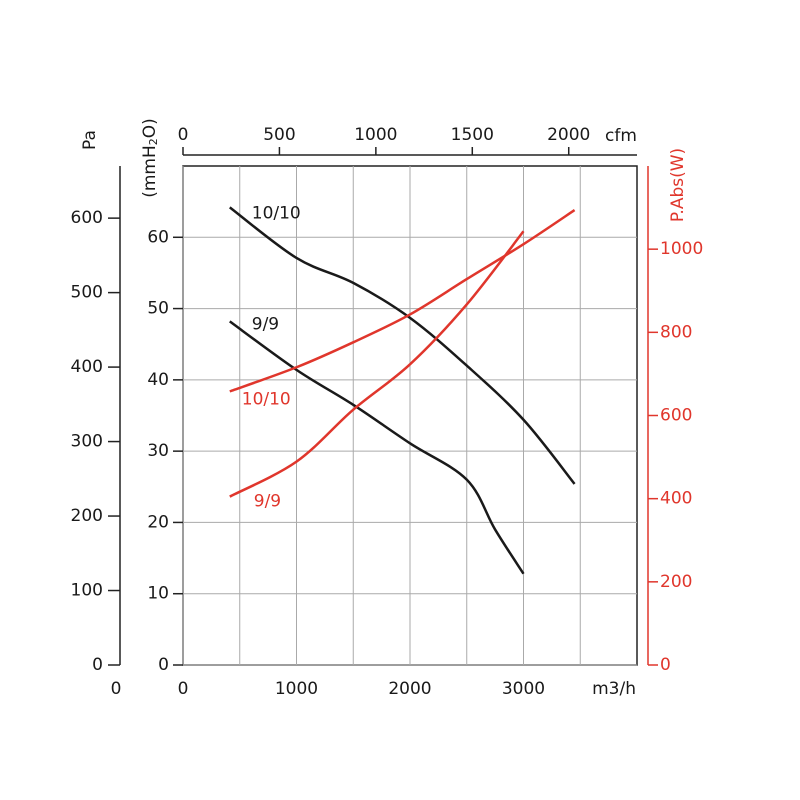  Describe the element at coordinates (375, 135) in the screenshot. I see `x2-tick-label: 1000` at that location.